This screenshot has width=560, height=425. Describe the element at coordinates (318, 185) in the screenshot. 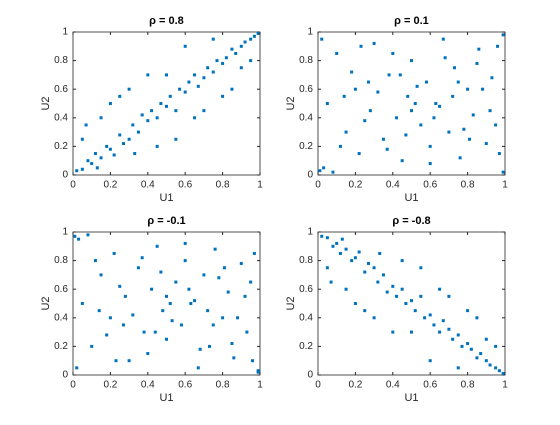

I see `x-tick-label: 0` at that location.